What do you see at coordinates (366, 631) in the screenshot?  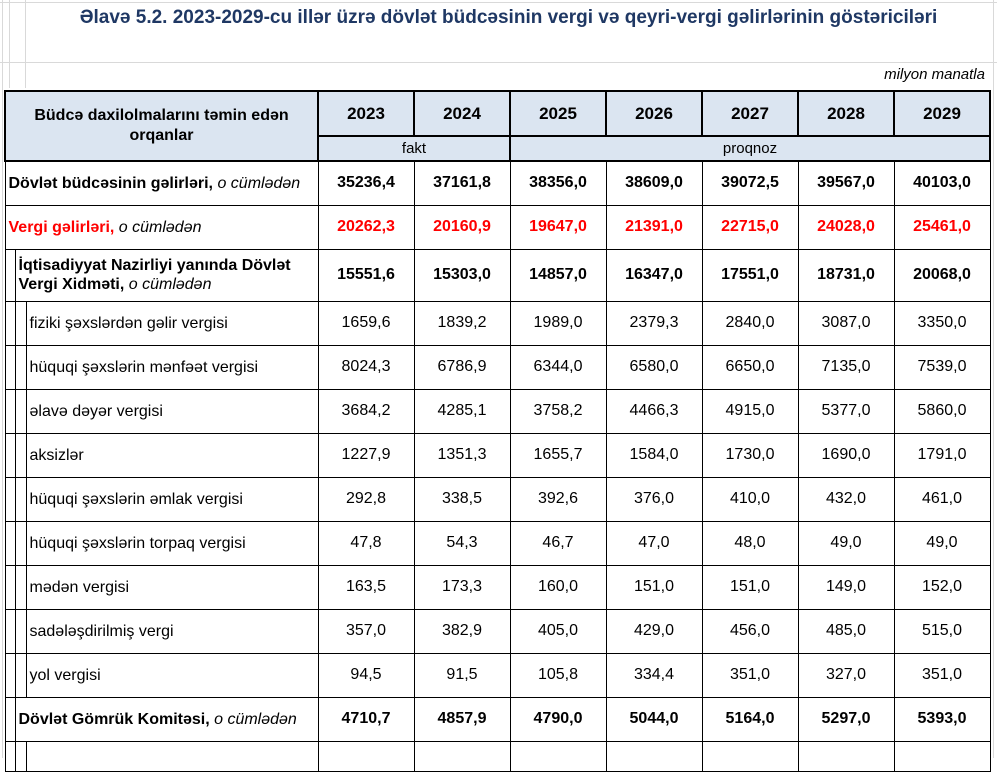 I see `value-cell: 357,0` at bounding box center [366, 631].